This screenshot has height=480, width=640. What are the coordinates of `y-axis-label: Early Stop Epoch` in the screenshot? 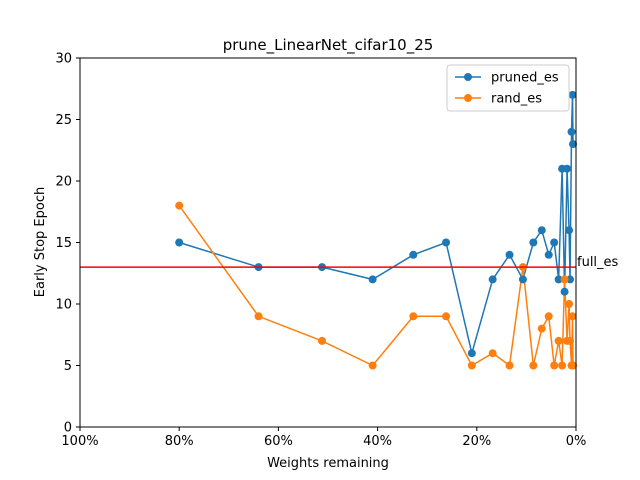 It's located at (40, 242).